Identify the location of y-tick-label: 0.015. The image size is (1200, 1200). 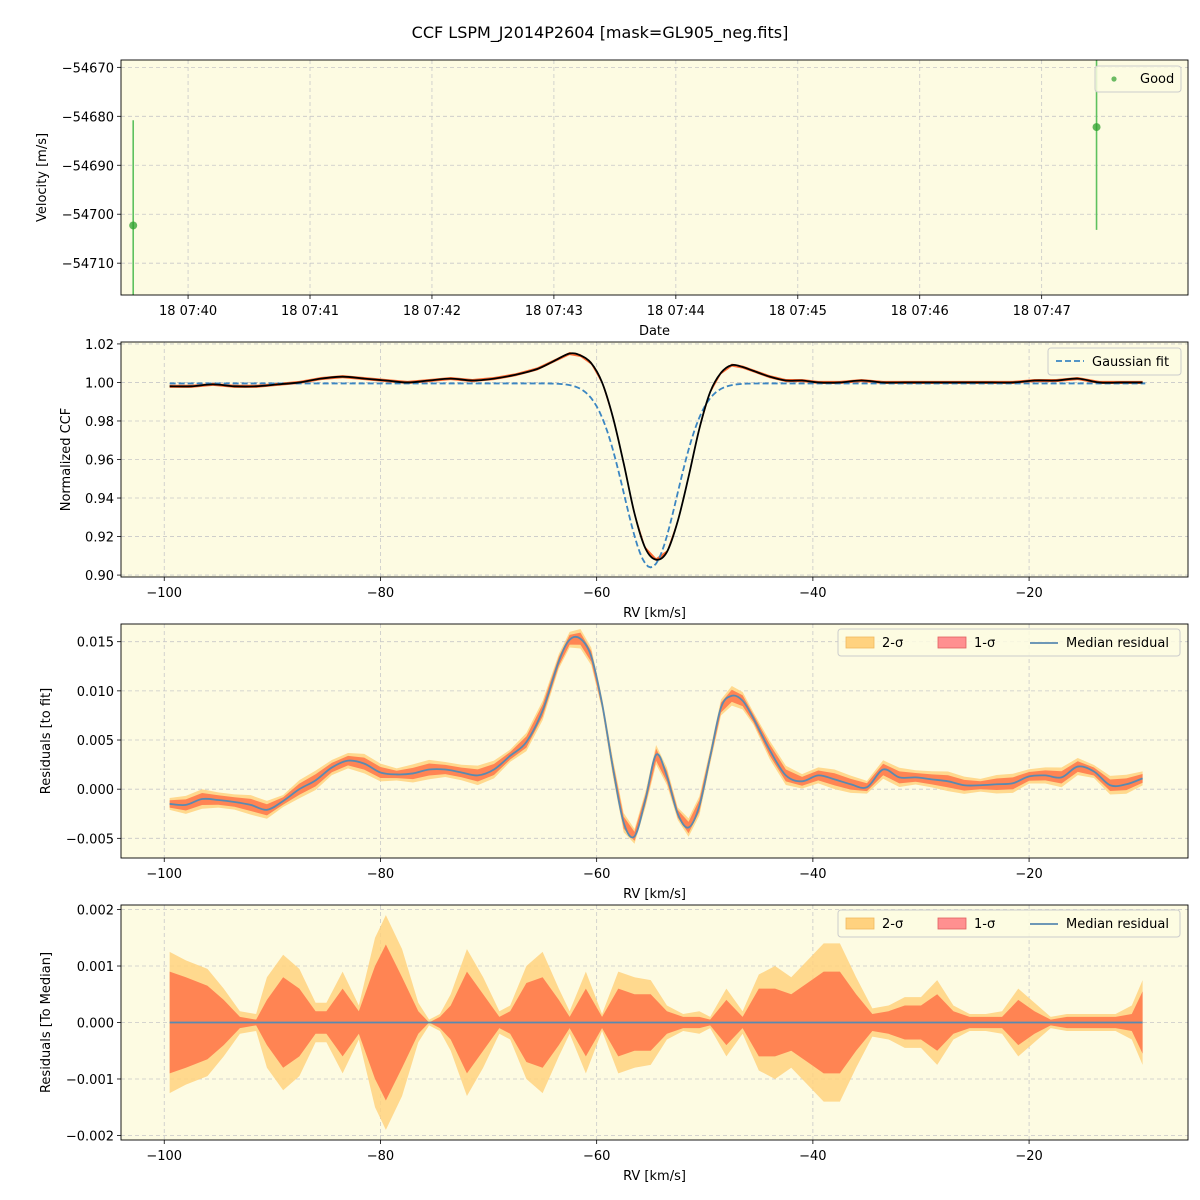
(95, 643).